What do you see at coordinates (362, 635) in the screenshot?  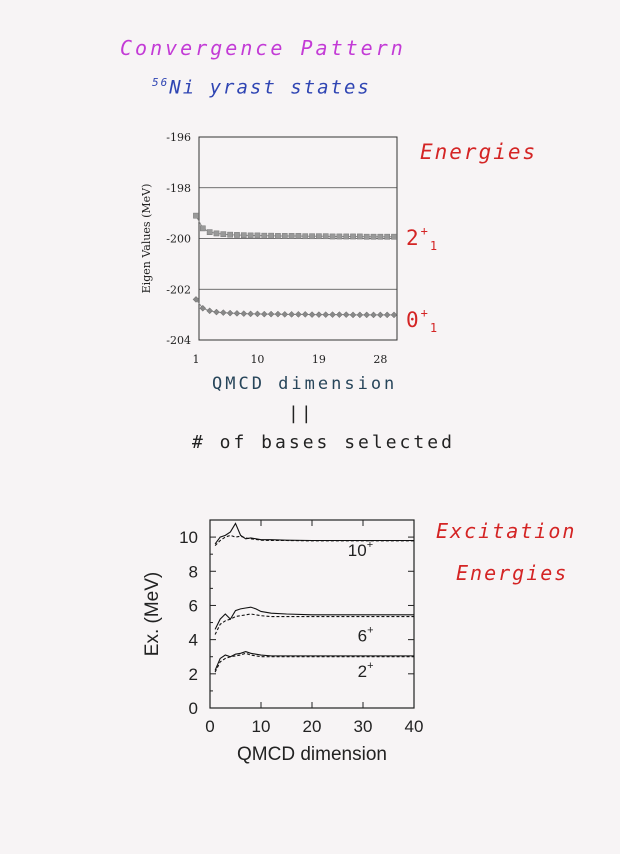 I see `annotation-value: 6` at bounding box center [362, 635].